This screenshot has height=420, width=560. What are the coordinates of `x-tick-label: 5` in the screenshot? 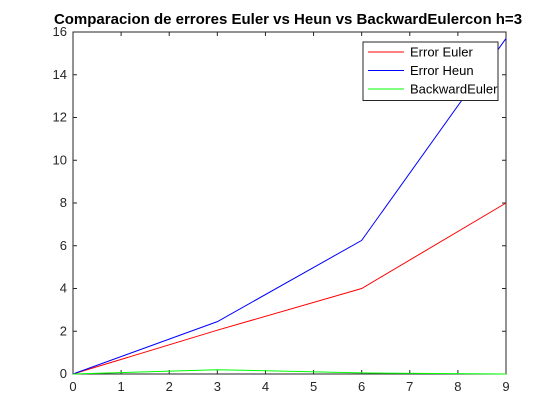 It's located at (313, 386).